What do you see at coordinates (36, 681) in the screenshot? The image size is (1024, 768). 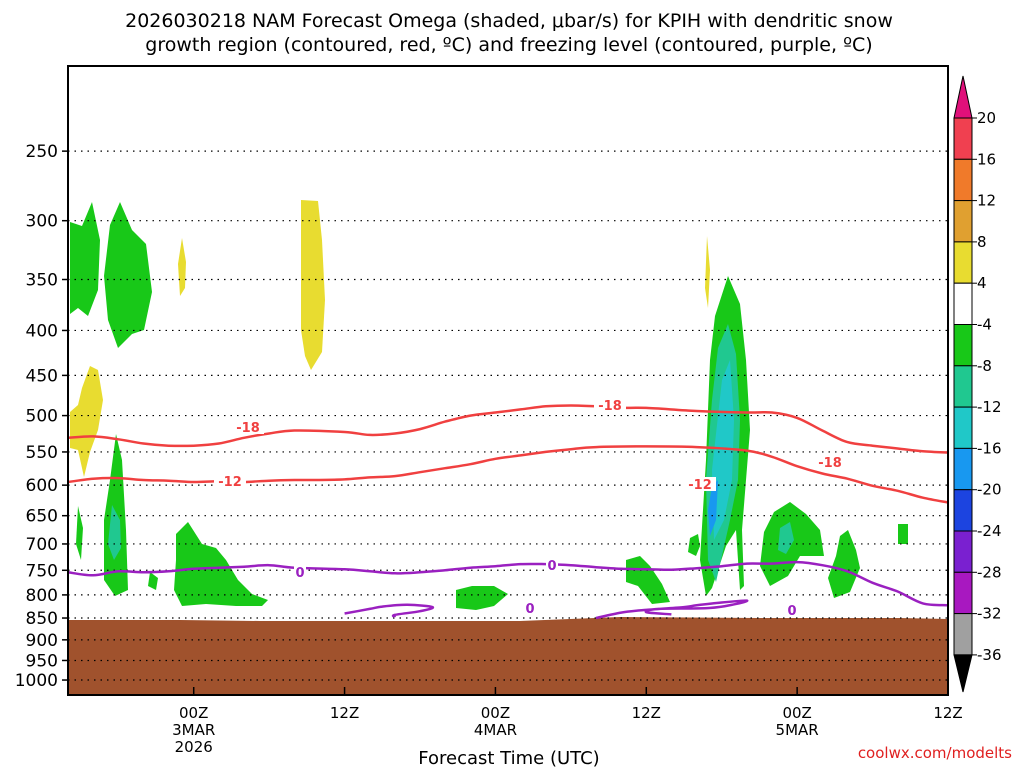 I see `y-tick-label: 1000` at bounding box center [36, 681].